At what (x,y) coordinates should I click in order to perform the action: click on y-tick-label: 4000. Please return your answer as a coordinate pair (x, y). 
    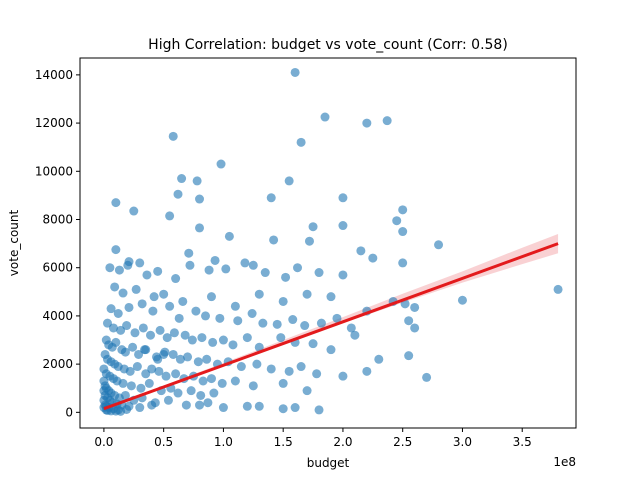
    Looking at the image, I should click on (57, 316).